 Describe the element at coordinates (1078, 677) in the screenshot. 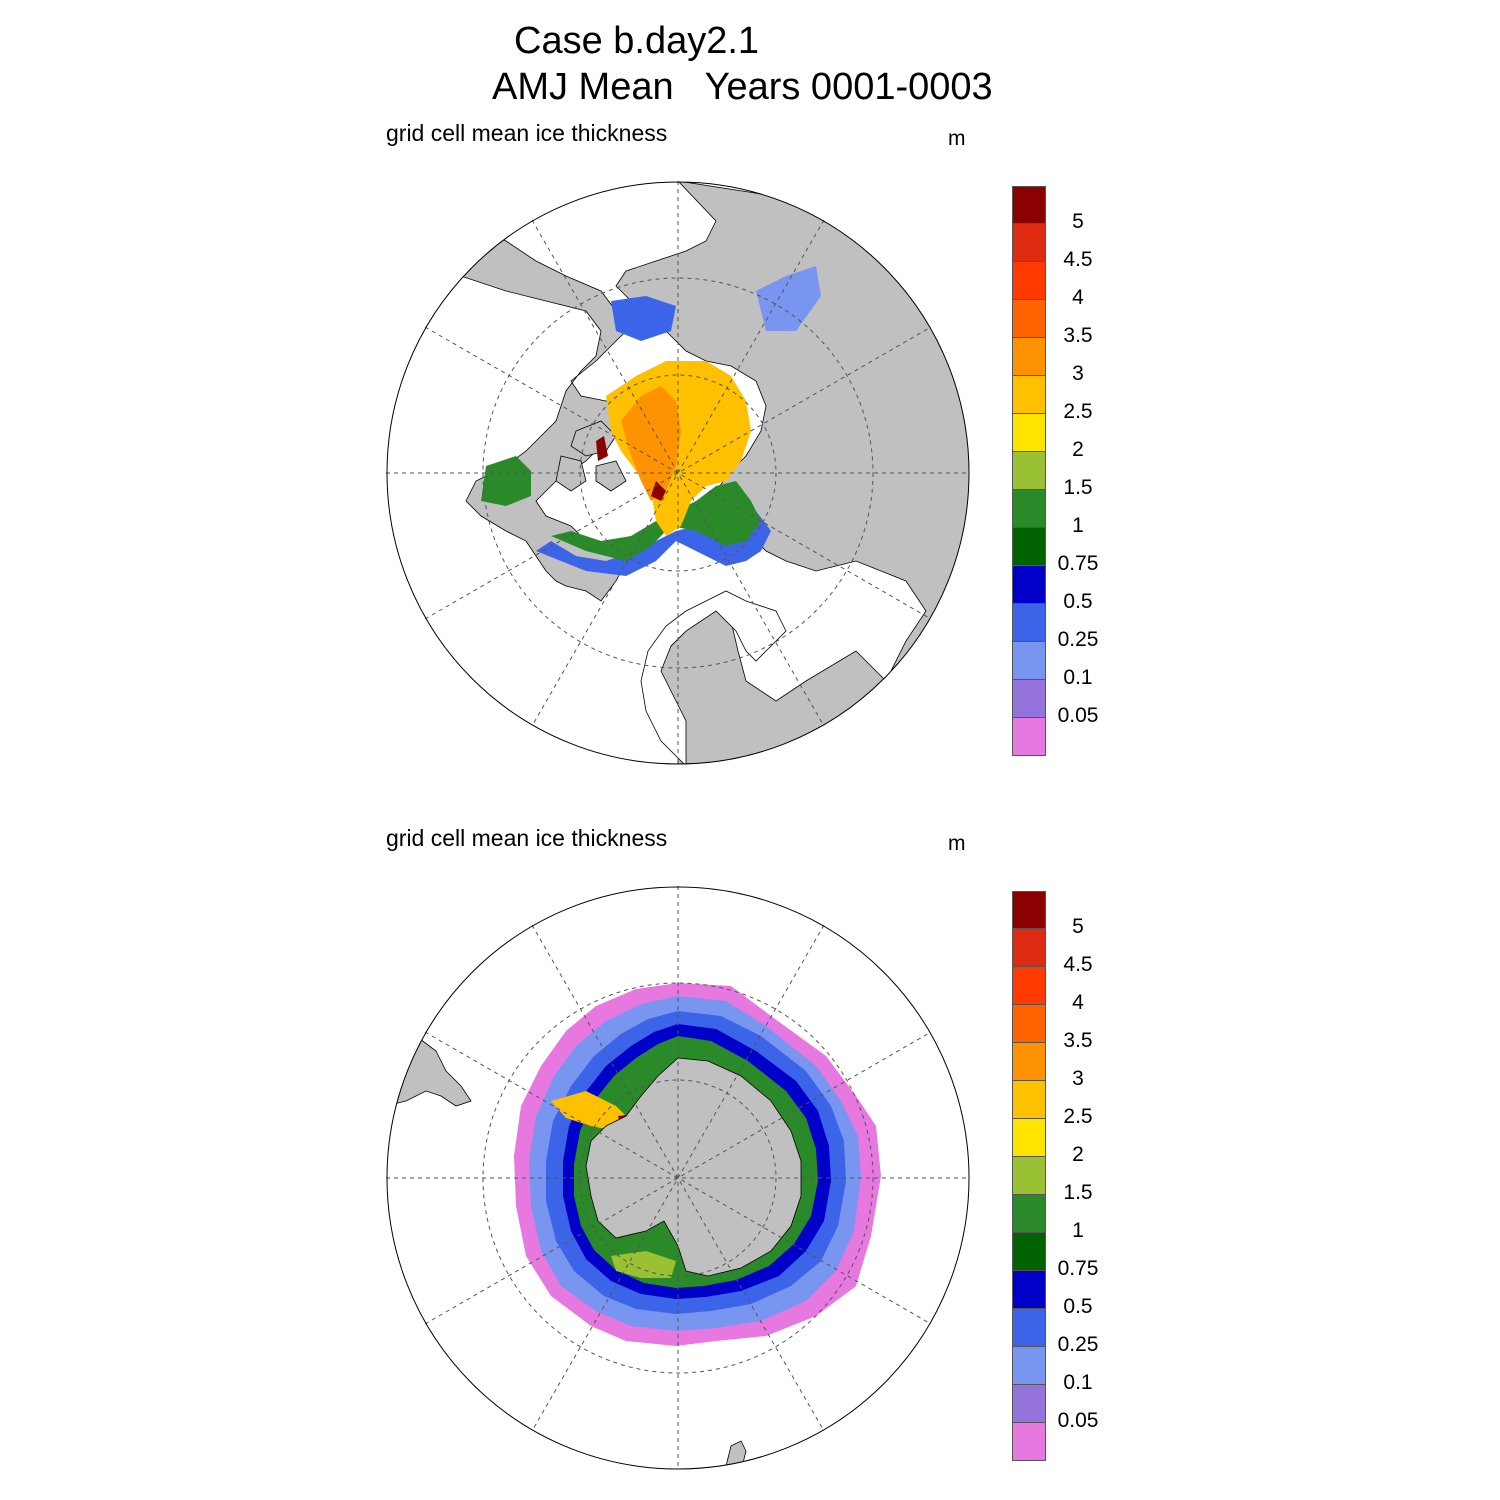

I see `arctic-colorbar-tick-label: 0.1` at that location.